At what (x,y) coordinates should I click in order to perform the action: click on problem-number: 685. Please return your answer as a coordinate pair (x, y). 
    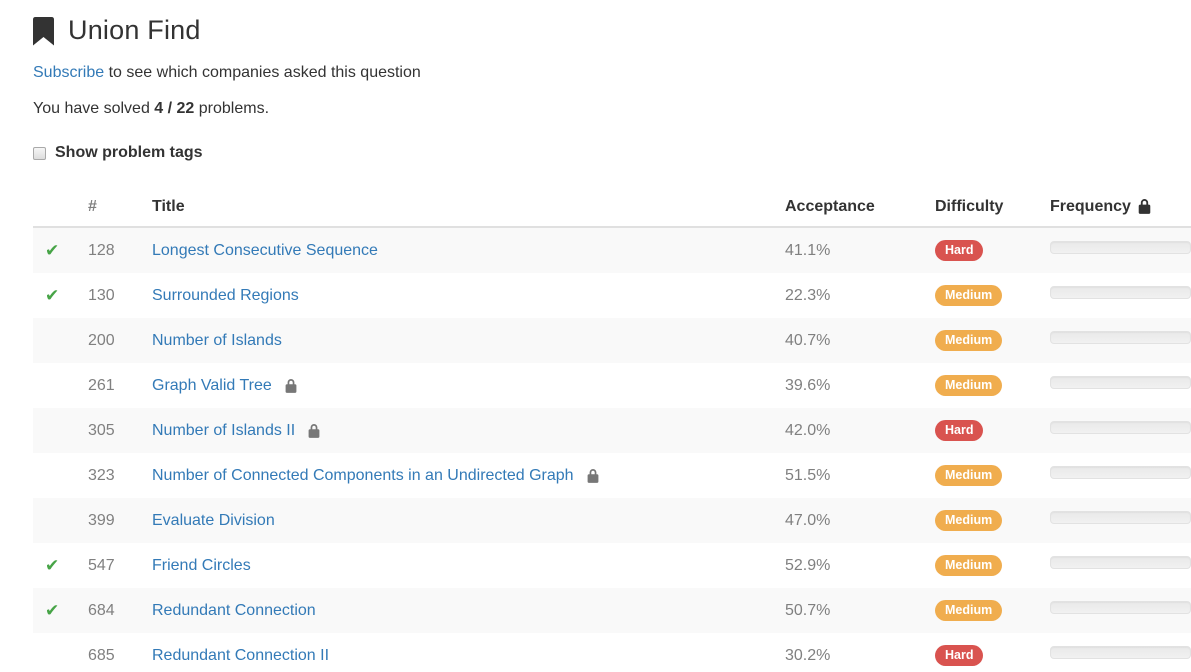
    Looking at the image, I should click on (101, 655).